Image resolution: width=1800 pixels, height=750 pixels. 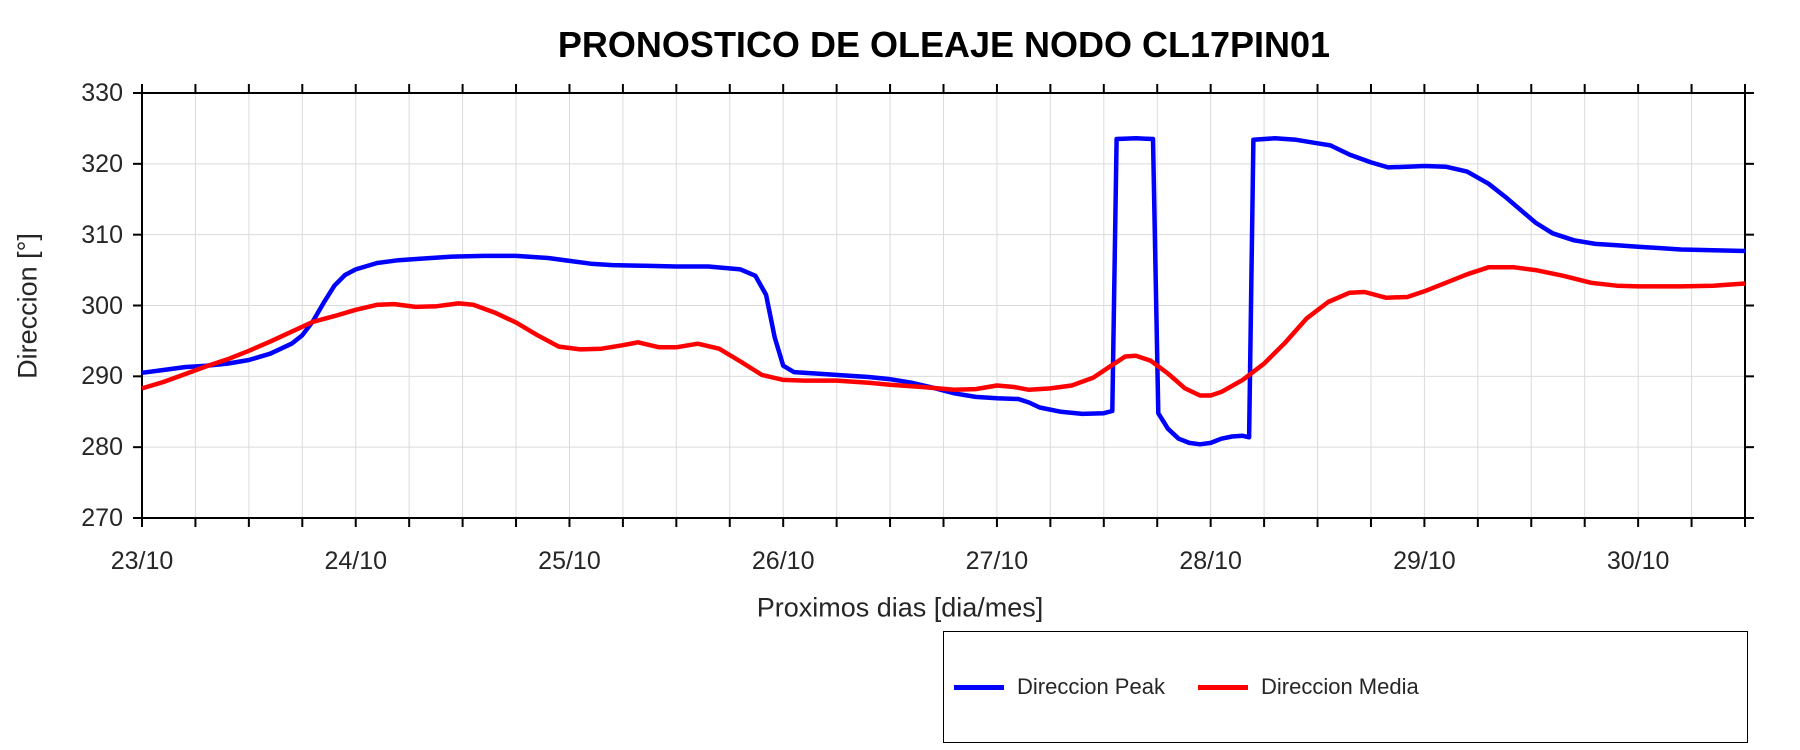 What do you see at coordinates (1424, 561) in the screenshot?
I see `x-tick-label: 29/10` at bounding box center [1424, 561].